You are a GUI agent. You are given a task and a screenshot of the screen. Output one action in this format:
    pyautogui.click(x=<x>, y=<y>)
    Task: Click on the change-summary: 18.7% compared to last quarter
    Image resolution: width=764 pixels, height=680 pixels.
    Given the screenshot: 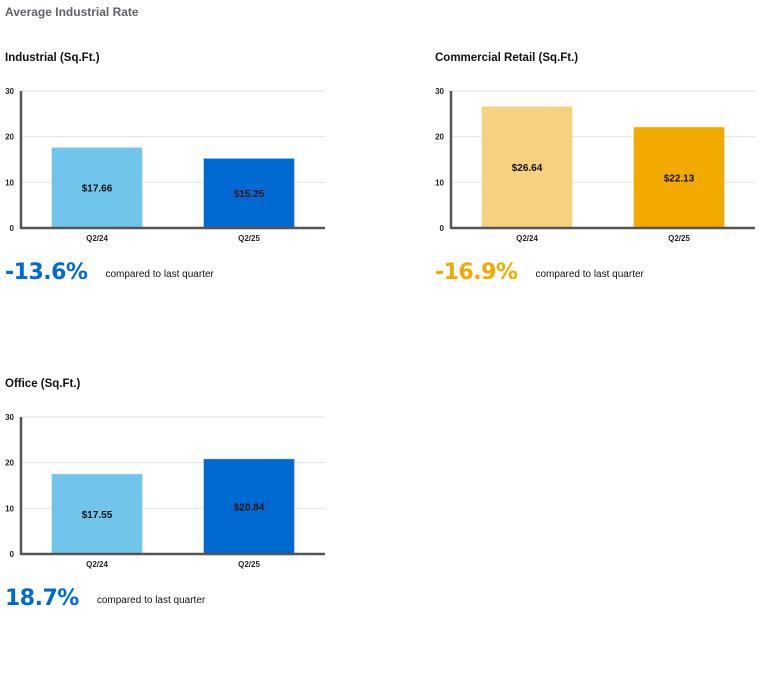 What is the action you would take?
    pyautogui.click(x=105, y=598)
    